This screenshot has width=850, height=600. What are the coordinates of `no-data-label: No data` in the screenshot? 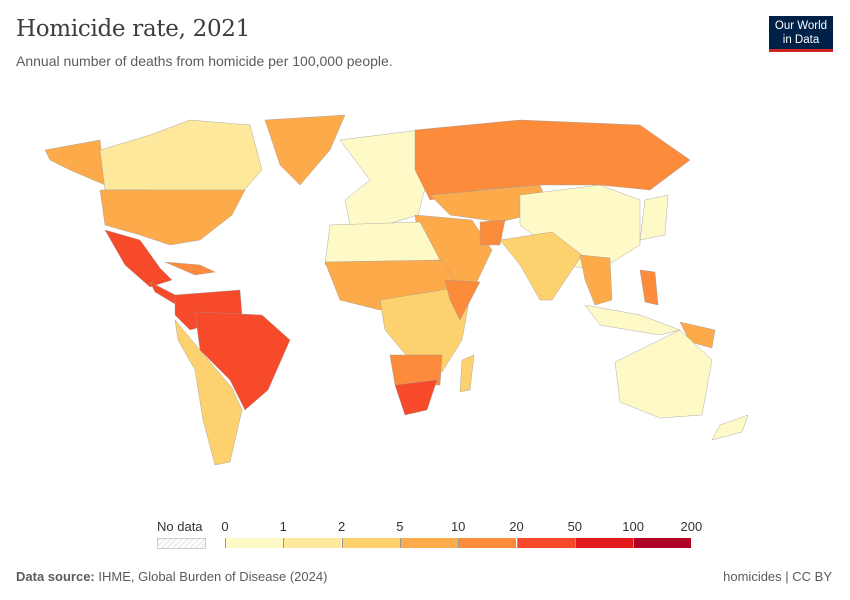 It's located at (180, 526).